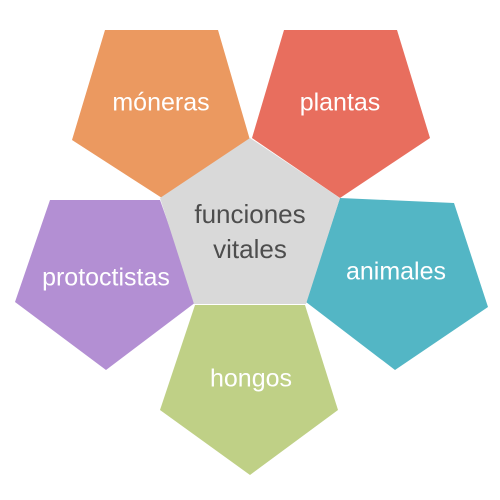 This screenshot has width=500, height=500. What do you see at coordinates (340, 103) in the screenshot?
I see `label-plantas: plantas` at bounding box center [340, 103].